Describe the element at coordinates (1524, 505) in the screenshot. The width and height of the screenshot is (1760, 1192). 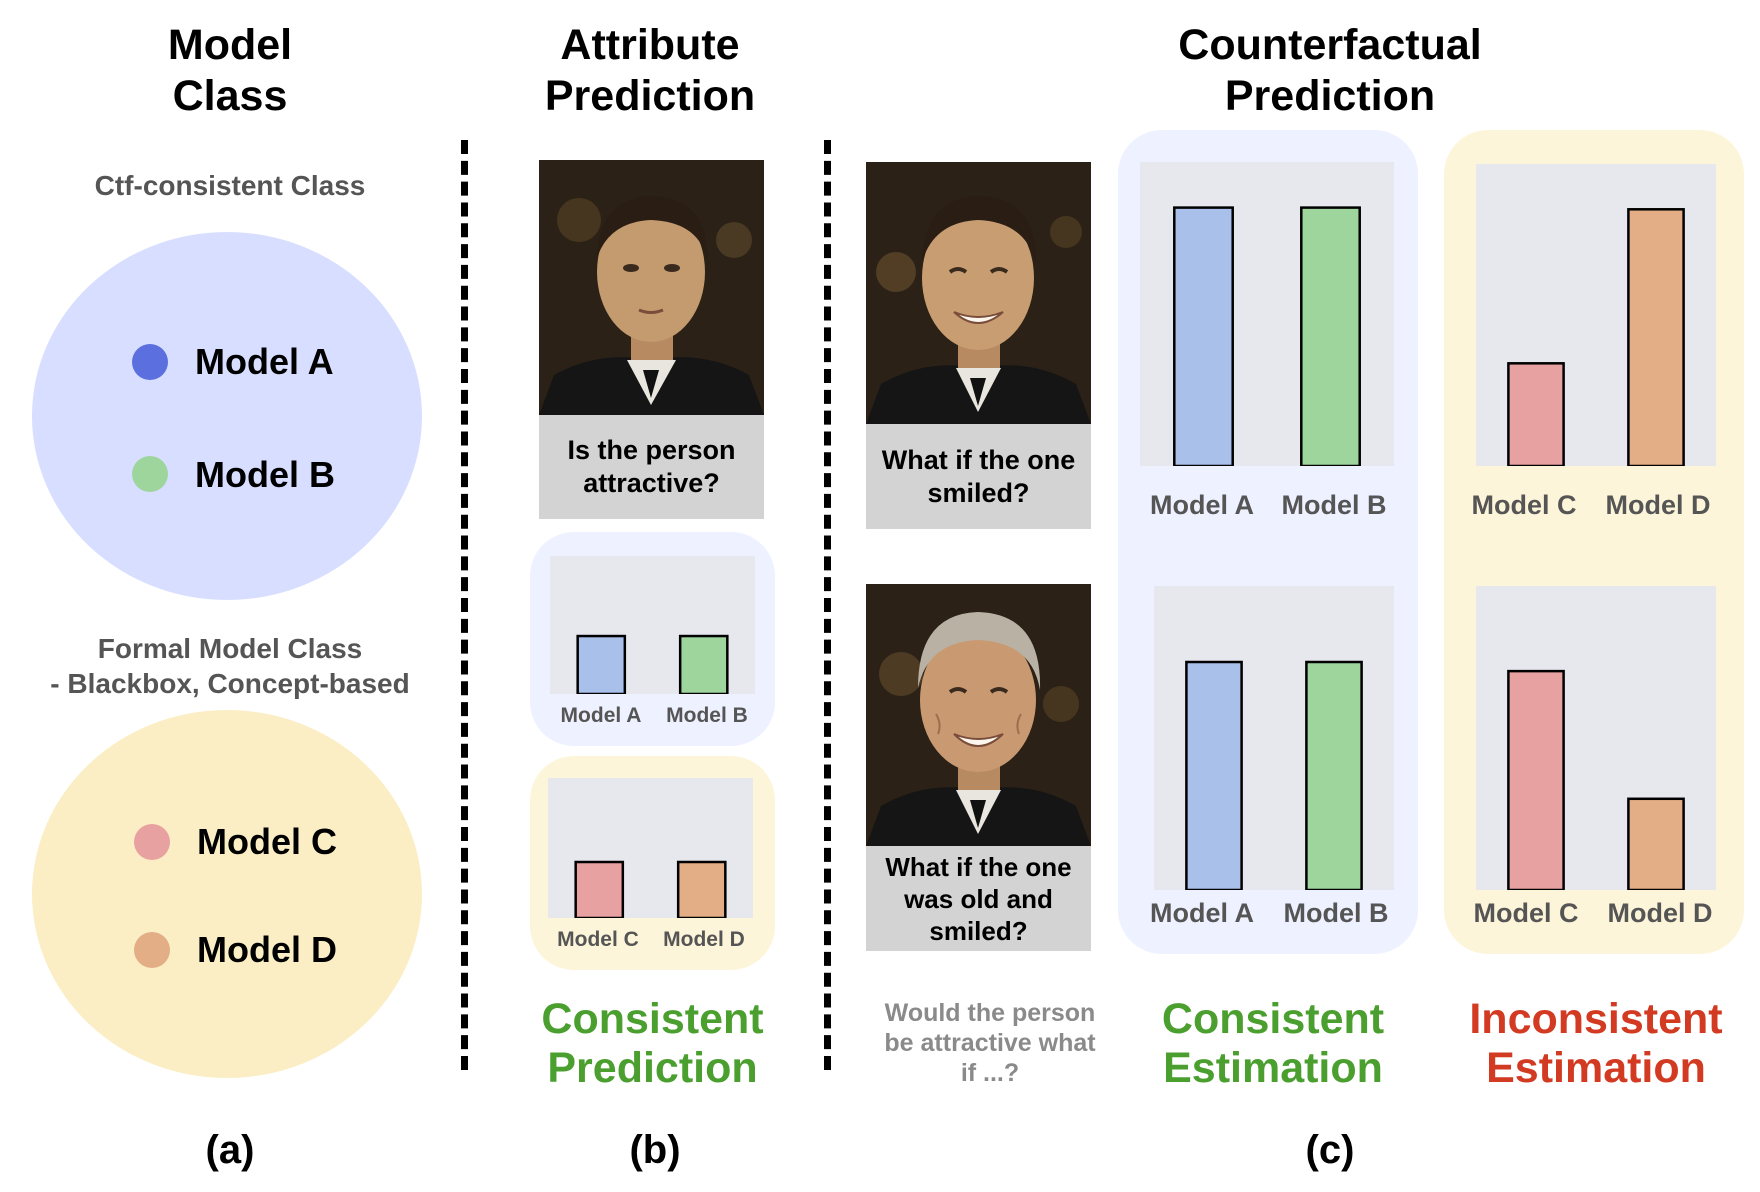
I see `ctf1-cd-xlabel-0: Model C` at that location.